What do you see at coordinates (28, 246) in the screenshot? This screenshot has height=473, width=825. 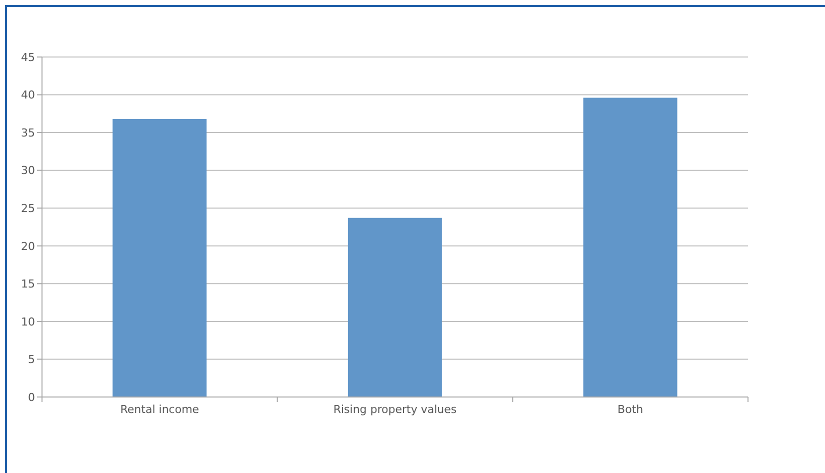 I see `y-tick-label: 20` at bounding box center [28, 246].